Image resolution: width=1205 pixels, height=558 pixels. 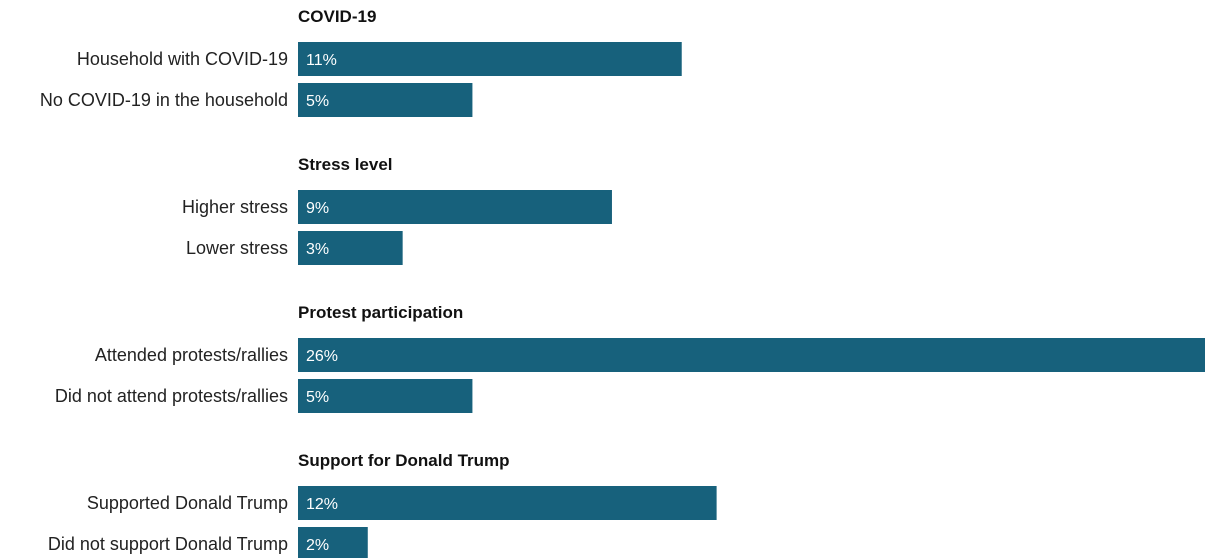 What do you see at coordinates (171, 396) in the screenshot?
I see `category-label: Did not attend protests/rallies` at bounding box center [171, 396].